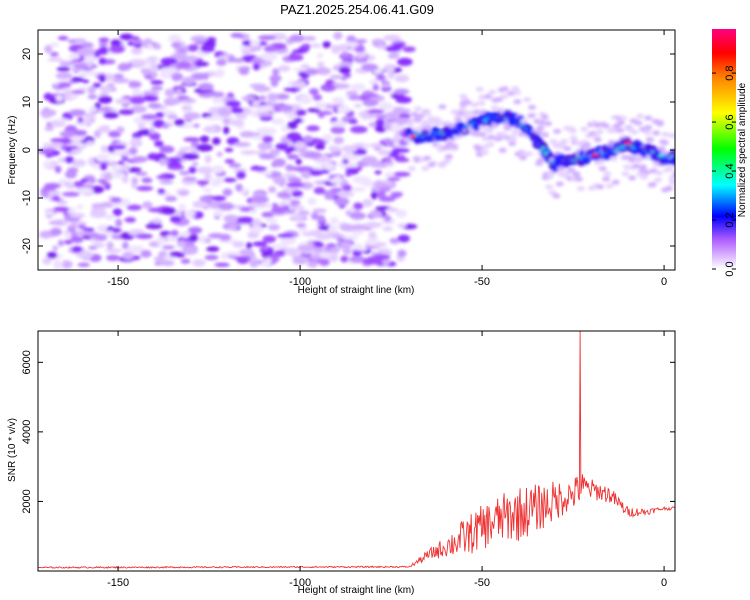 The height and width of the screenshot is (600, 750). What do you see at coordinates (118, 282) in the screenshot?
I see `x-tick-label: -150` at bounding box center [118, 282].